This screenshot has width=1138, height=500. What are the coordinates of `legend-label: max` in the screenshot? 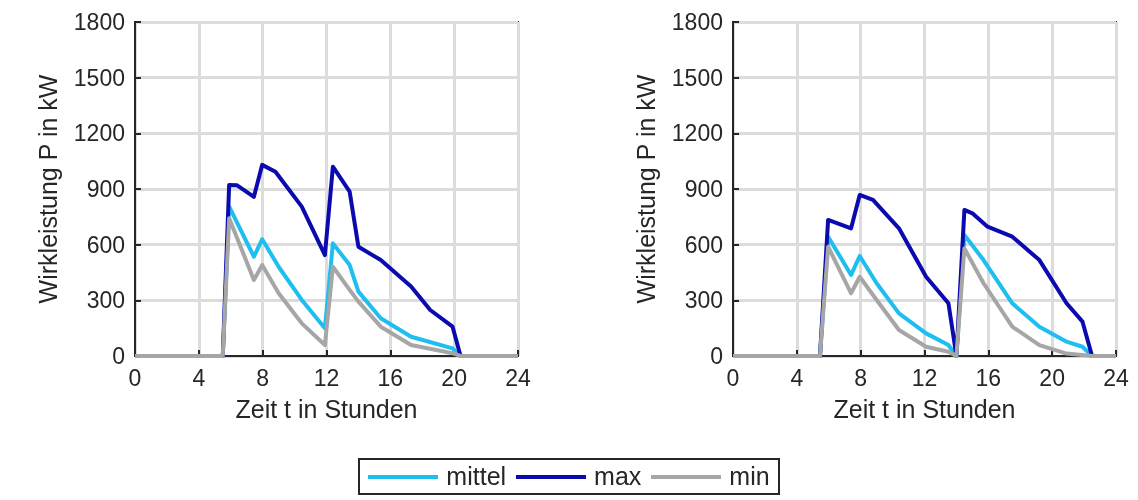 It's located at (618, 476).